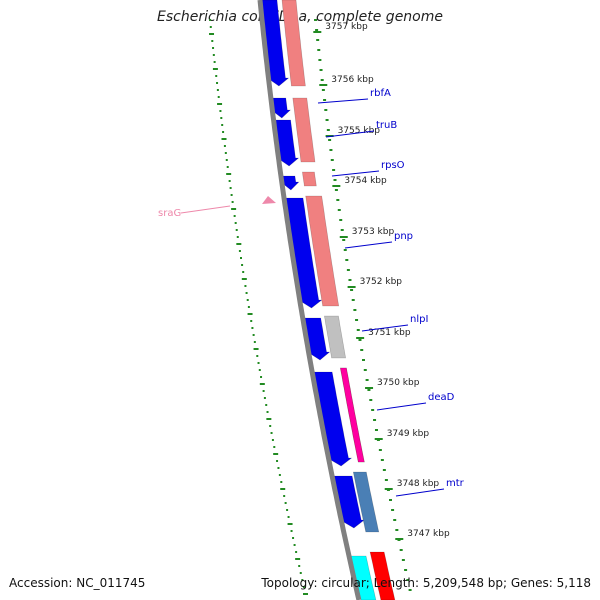  Describe the element at coordinates (335, 337) in the screenshot. I see `gene-grey` at that location.